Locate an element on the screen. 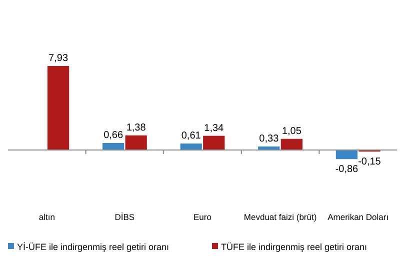  data-label: 0,61 is located at coordinates (191, 136).